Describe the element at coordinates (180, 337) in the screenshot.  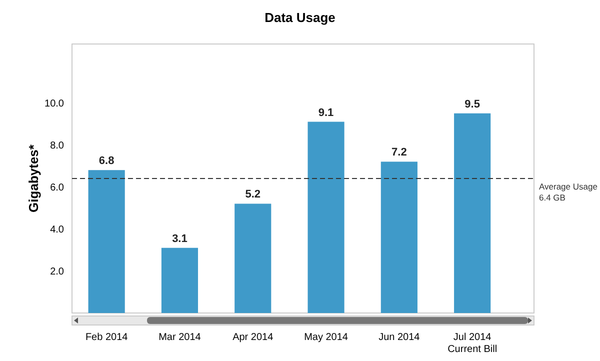
I see `x-tick-label: Mar 2014` at that location.